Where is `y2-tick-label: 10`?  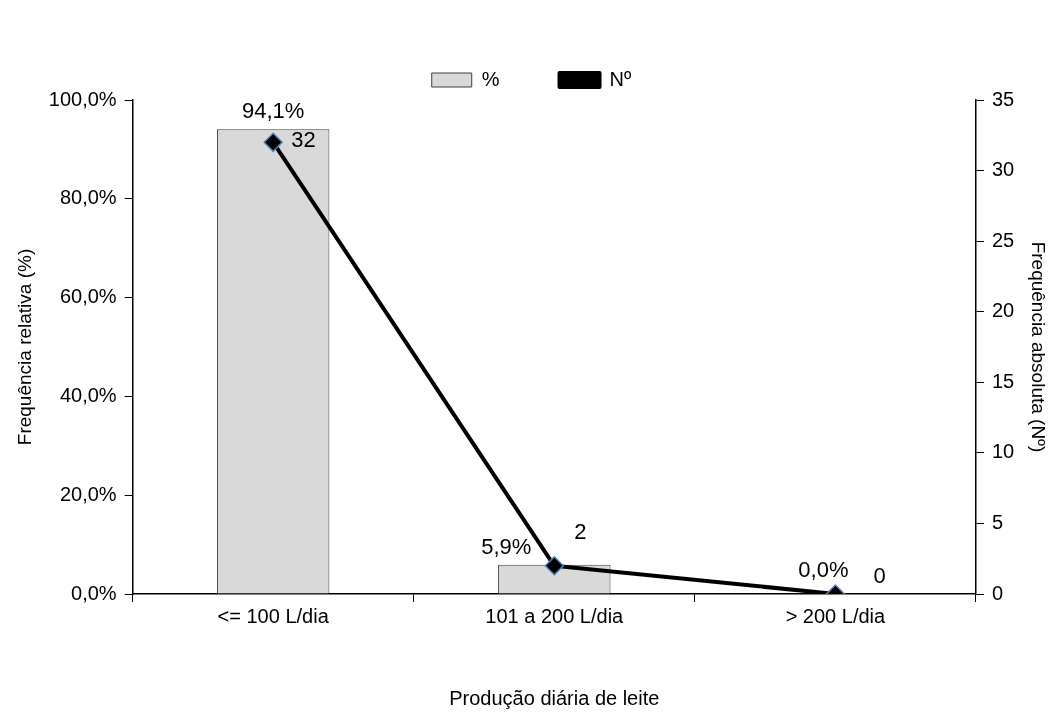 y2-tick-label: 10 is located at coordinates (1003, 451).